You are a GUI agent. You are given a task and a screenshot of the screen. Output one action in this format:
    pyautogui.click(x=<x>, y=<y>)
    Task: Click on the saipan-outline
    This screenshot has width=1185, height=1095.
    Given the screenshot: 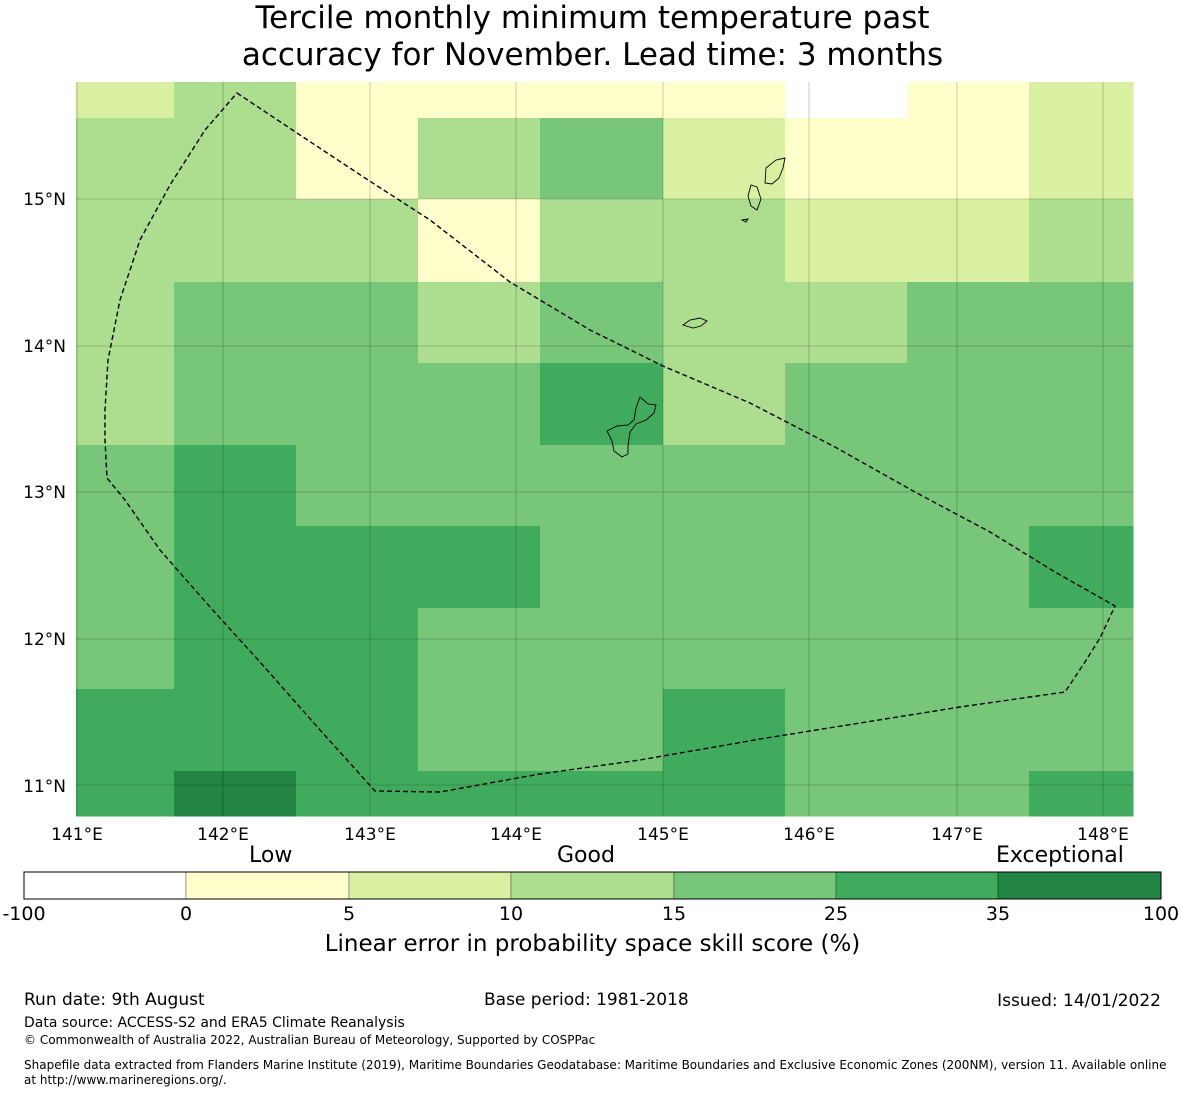 What is the action you would take?
    pyautogui.click(x=754, y=197)
    